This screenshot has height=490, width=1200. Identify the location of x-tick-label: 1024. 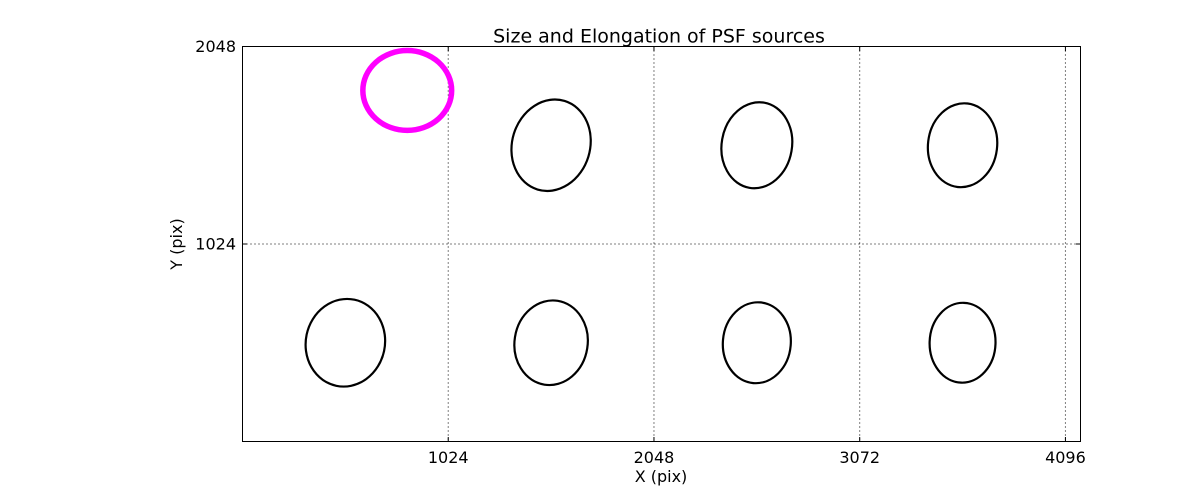
(448, 457).